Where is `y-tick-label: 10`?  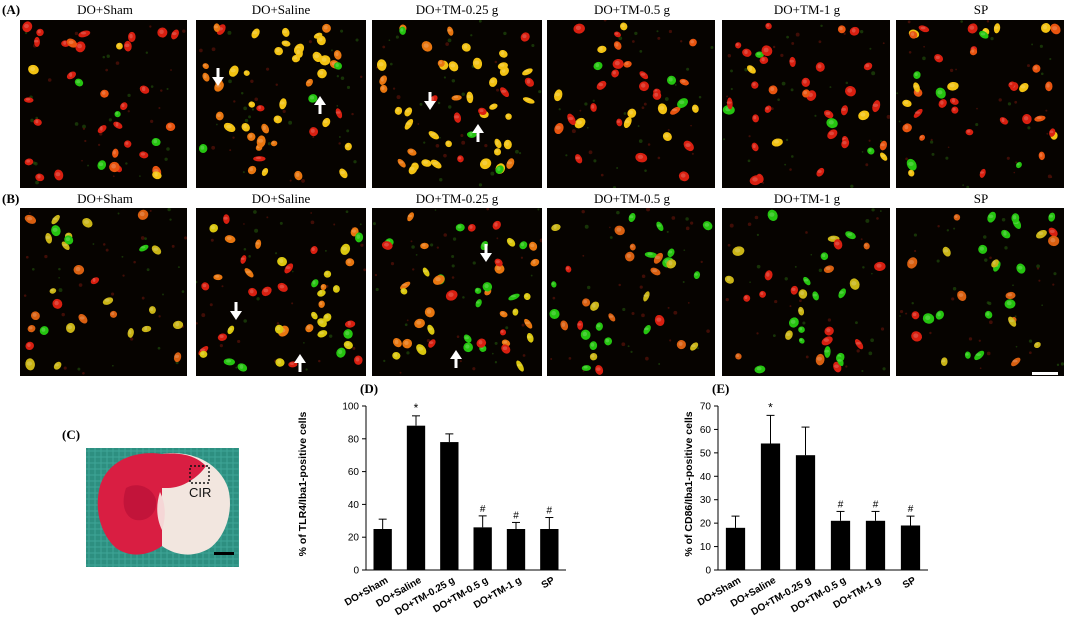
y-tick-label: 10 is located at coordinates (706, 547).